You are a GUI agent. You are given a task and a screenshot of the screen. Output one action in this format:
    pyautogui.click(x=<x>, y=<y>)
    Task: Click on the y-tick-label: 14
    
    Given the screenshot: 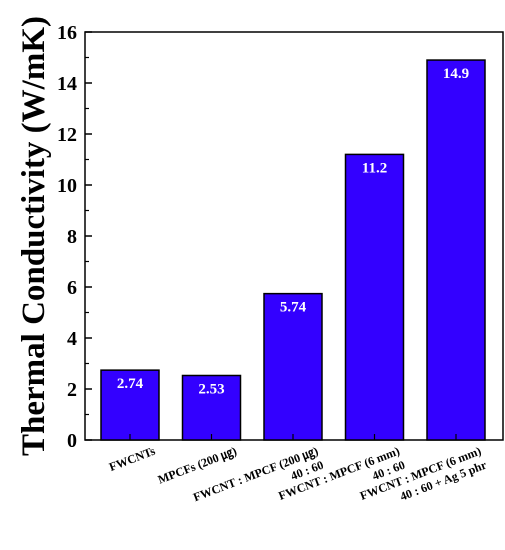 What is the action you would take?
    pyautogui.click(x=67, y=84)
    